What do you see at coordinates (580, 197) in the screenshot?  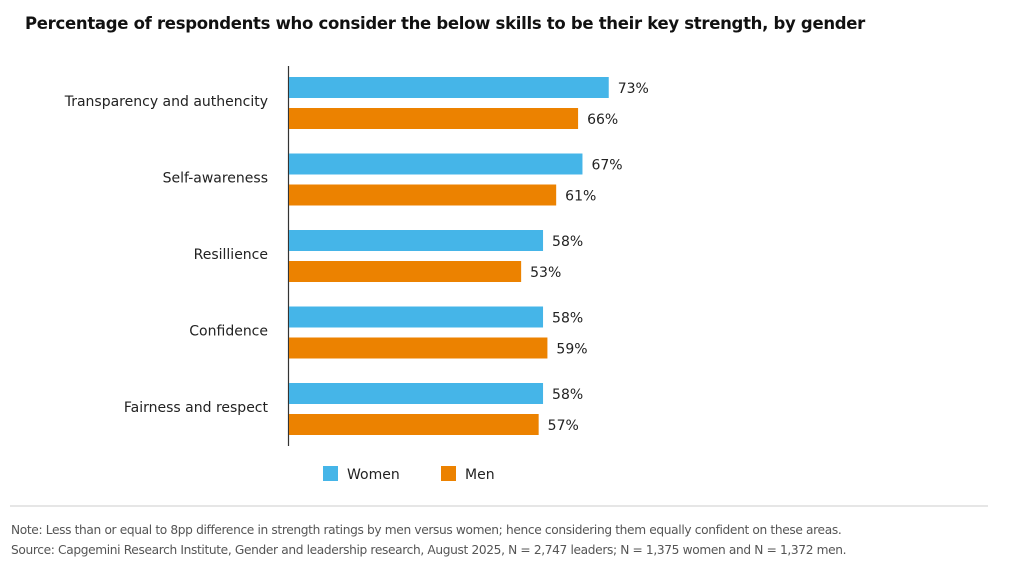 I see `data-label: 61%` at bounding box center [580, 197].